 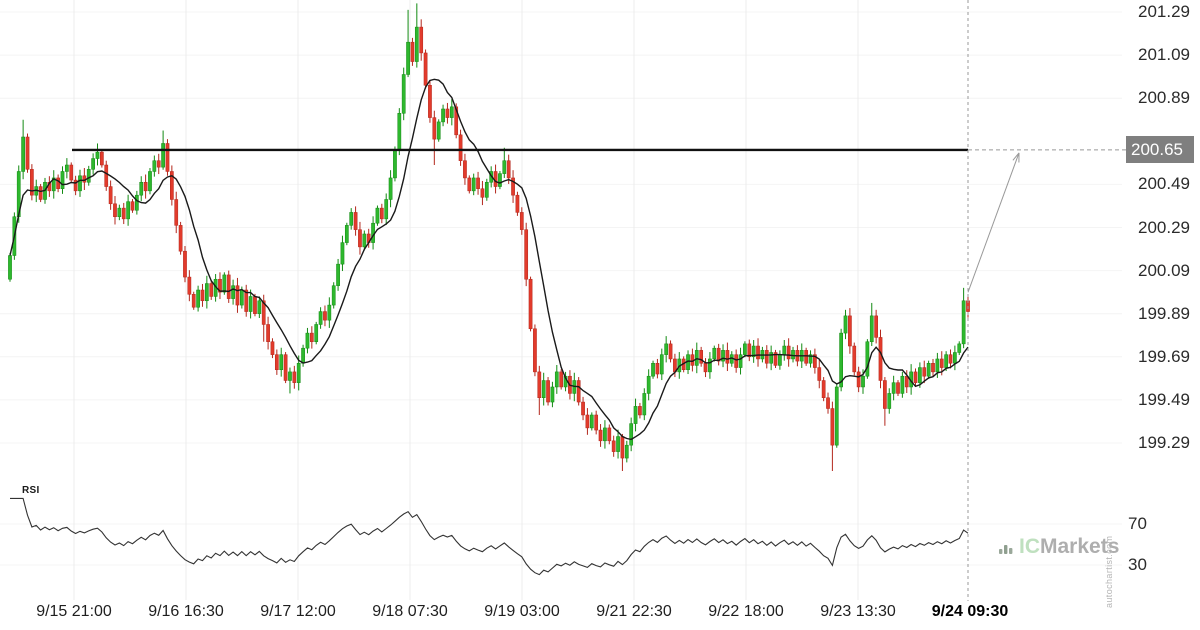 What do you see at coordinates (1164, 399) in the screenshot?
I see `y-axis-tick: 199.49` at bounding box center [1164, 399].